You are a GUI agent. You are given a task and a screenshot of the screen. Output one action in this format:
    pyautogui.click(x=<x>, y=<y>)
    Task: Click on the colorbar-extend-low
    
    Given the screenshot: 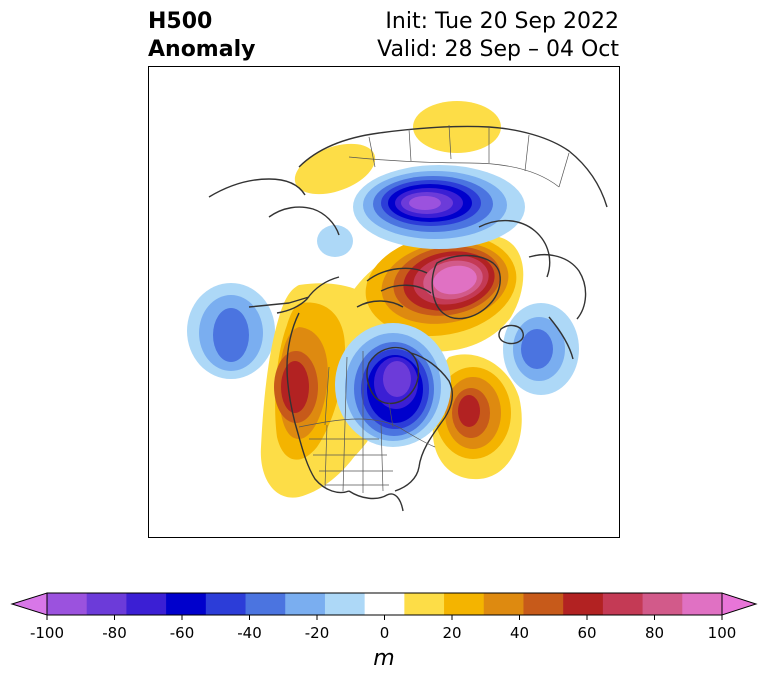 What is the action you would take?
    pyautogui.click(x=29, y=604)
    